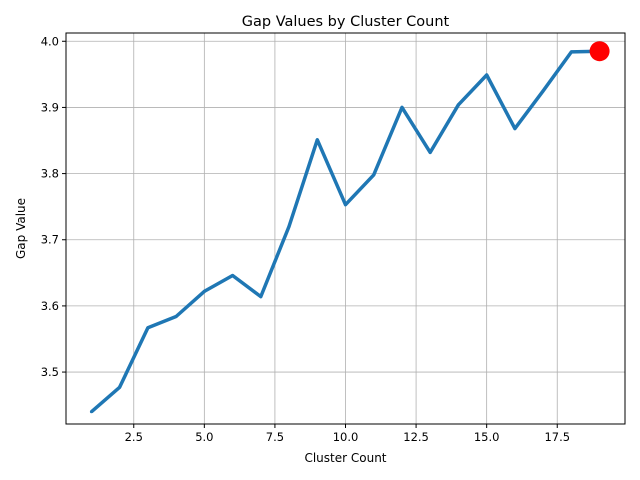  Describe the element at coordinates (416, 437) in the screenshot. I see `x-tick-label: 12.5` at that location.